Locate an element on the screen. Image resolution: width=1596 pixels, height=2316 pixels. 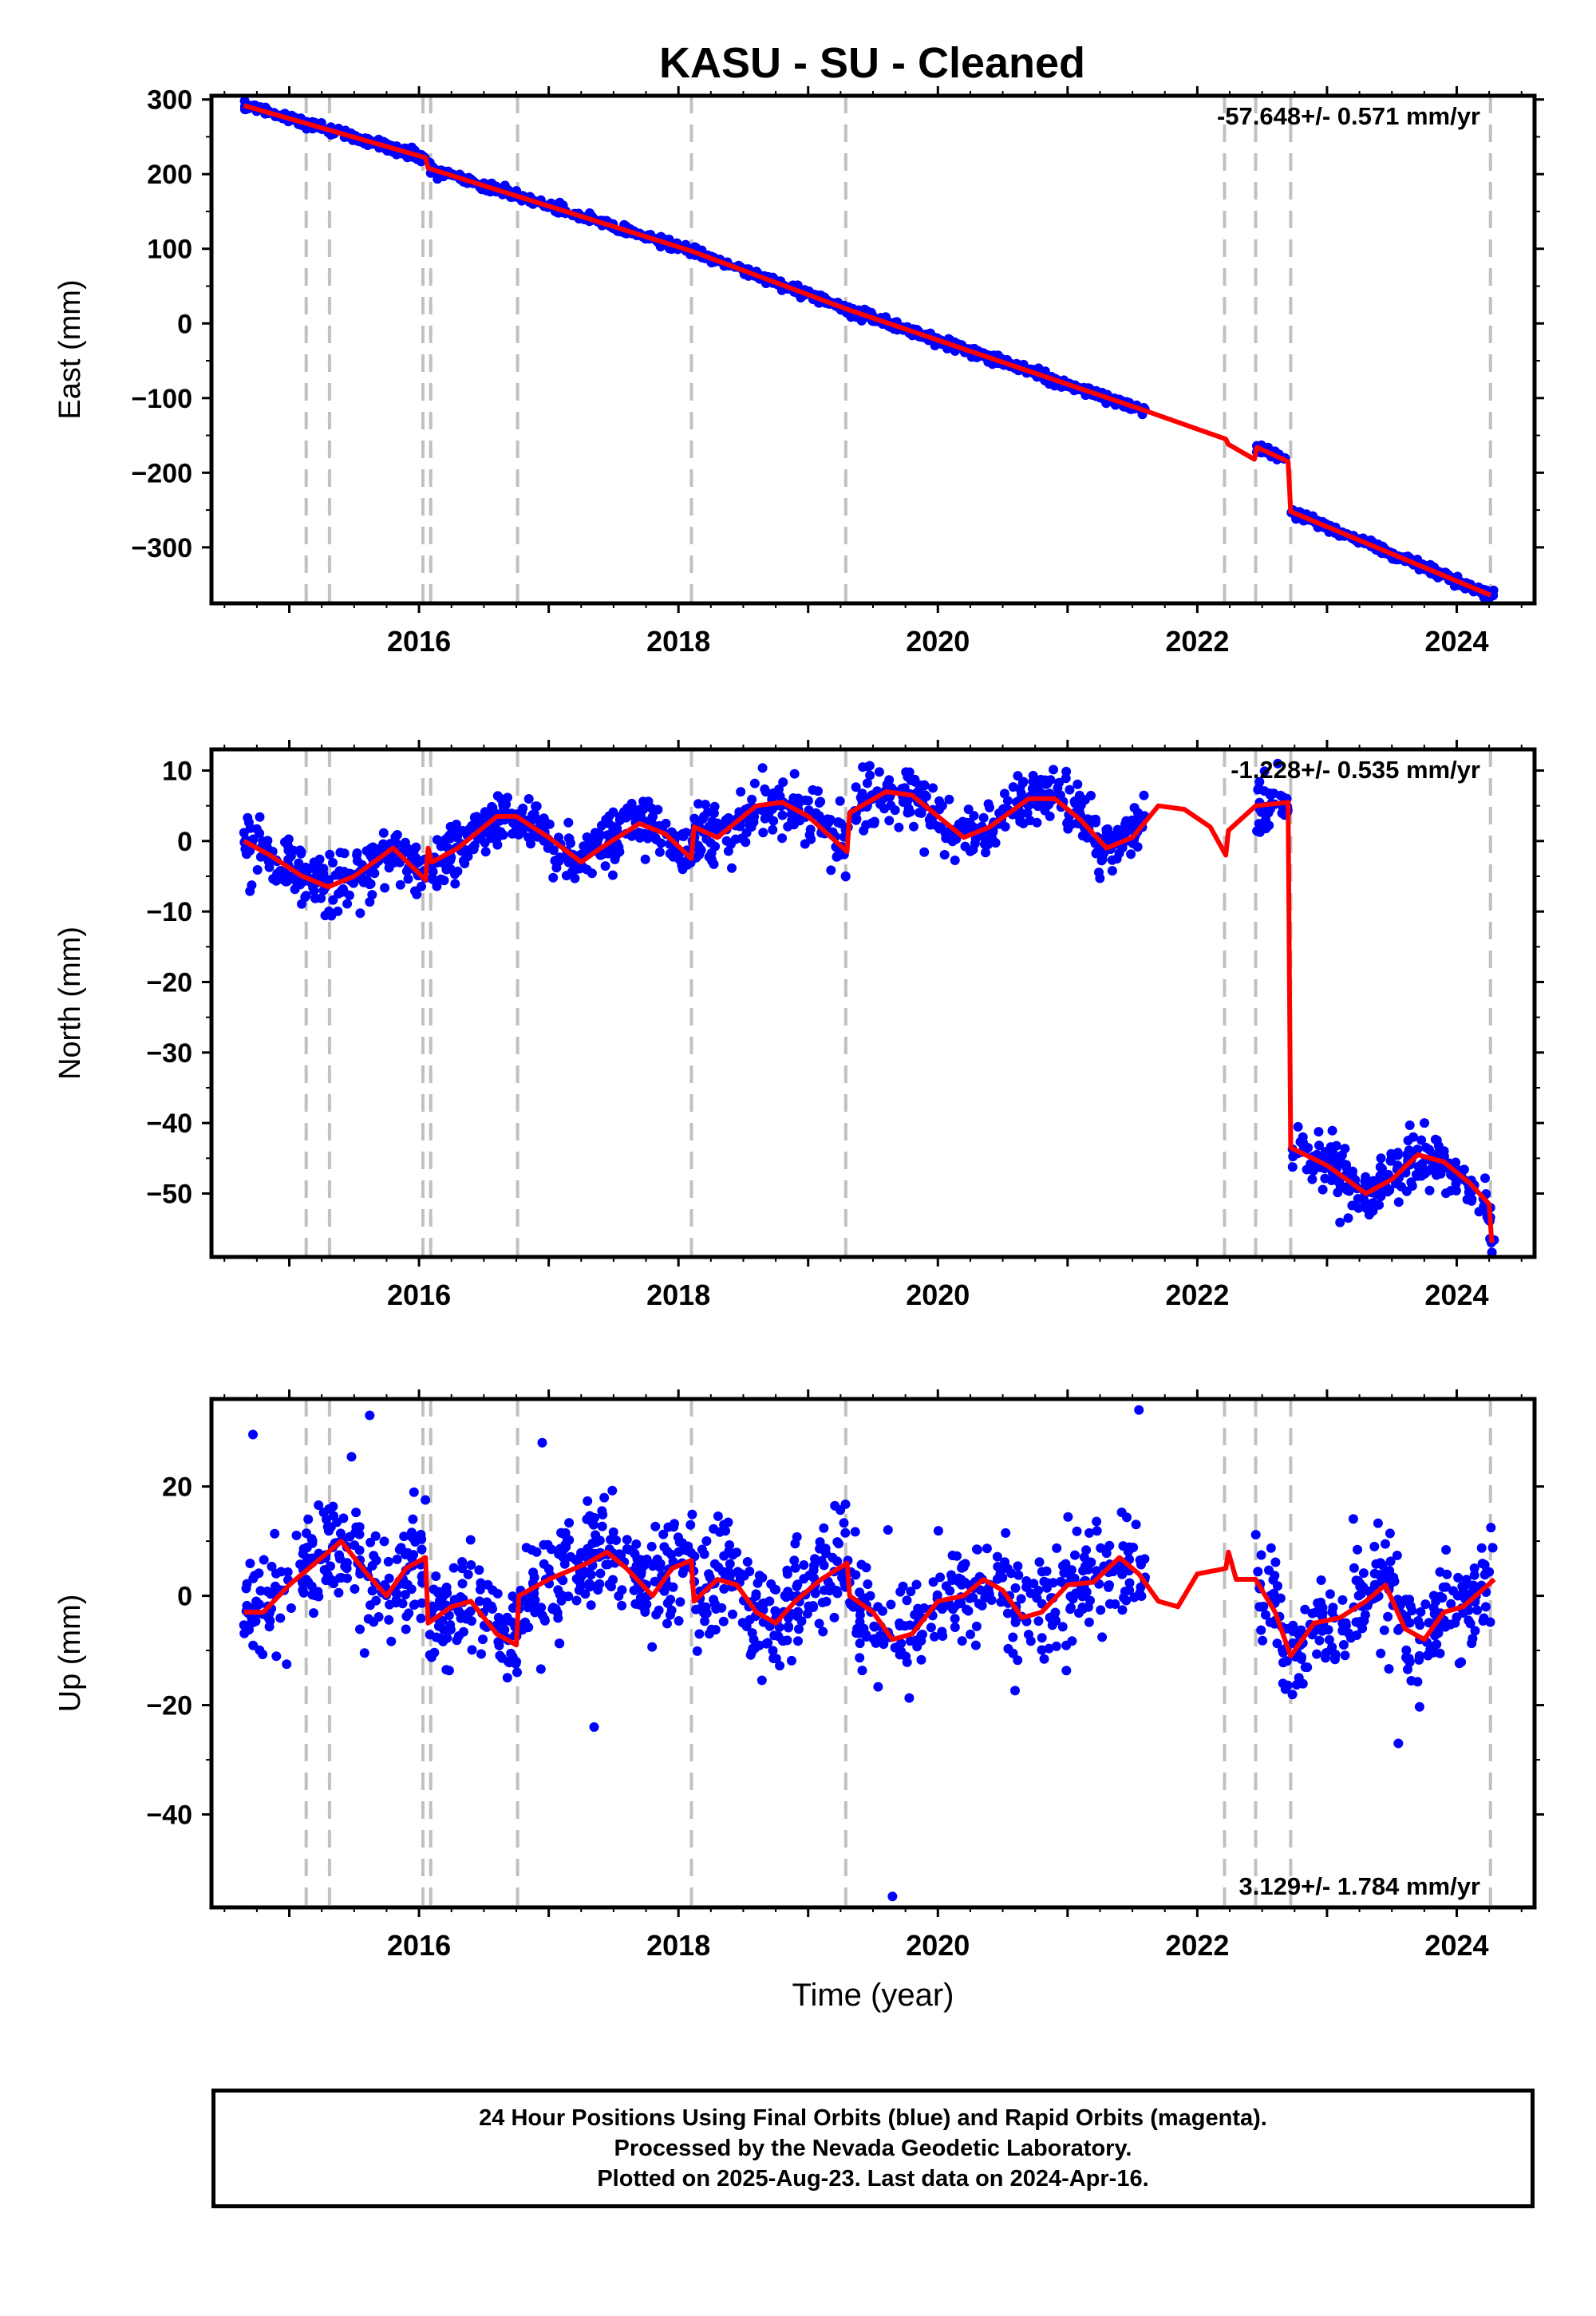
east-ytick-label: 100 is located at coordinates (169, 250).